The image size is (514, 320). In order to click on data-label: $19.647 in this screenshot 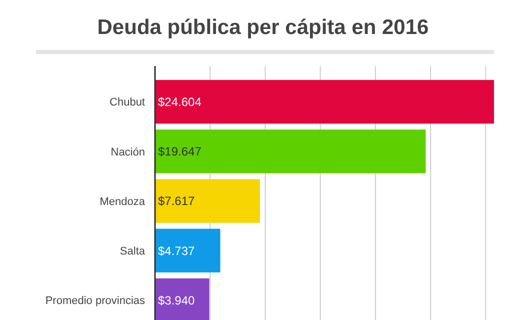, I will do `click(180, 151)`.